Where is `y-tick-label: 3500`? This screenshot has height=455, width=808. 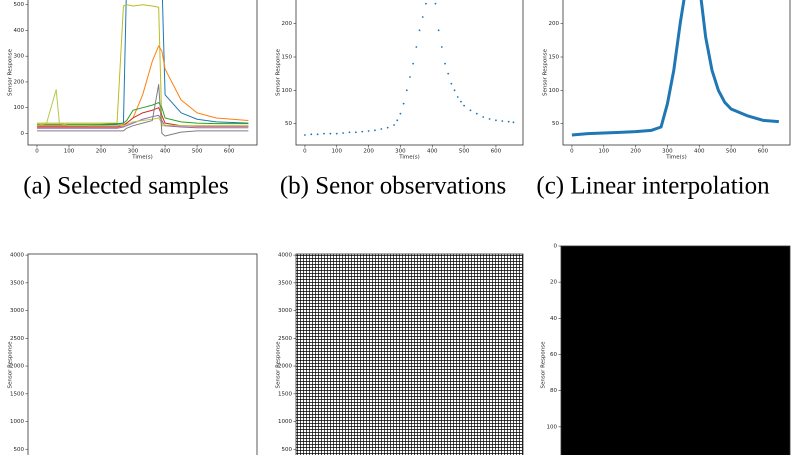 y-tick-label: 3500 is located at coordinates (285, 283).